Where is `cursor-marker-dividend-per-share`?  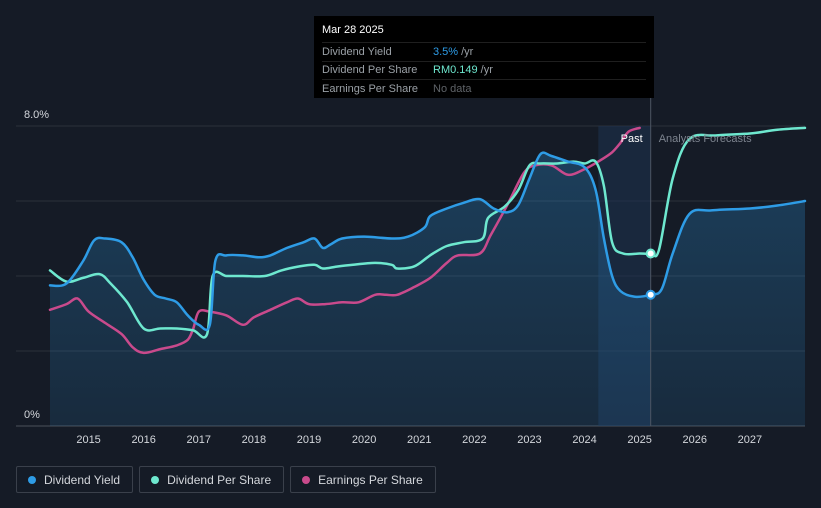 cursor-marker-dividend-per-share is located at coordinates (650, 253).